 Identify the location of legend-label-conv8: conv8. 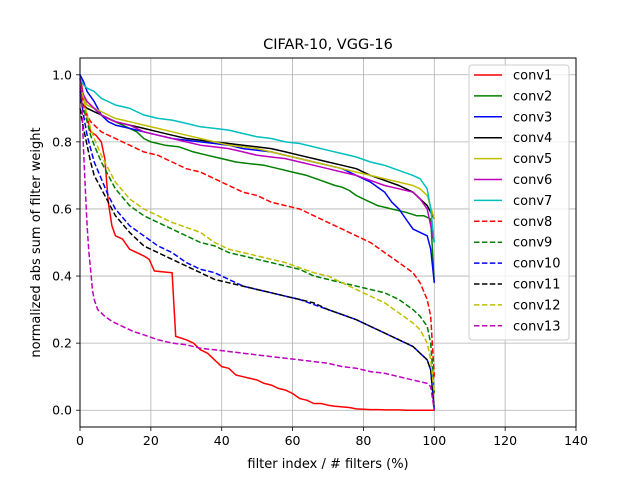
(532, 222).